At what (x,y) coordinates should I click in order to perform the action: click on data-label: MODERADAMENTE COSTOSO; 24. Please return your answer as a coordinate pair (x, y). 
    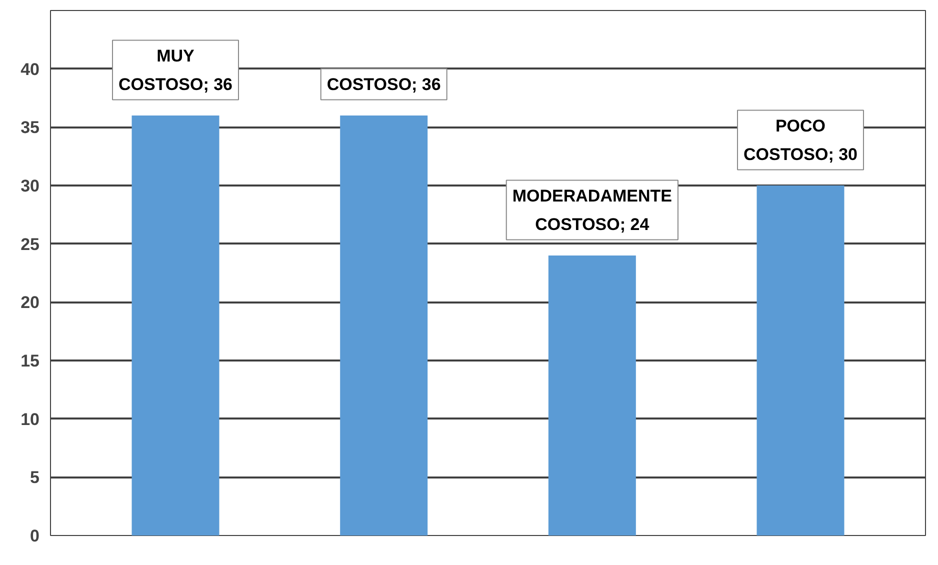
    Looking at the image, I should click on (592, 210).